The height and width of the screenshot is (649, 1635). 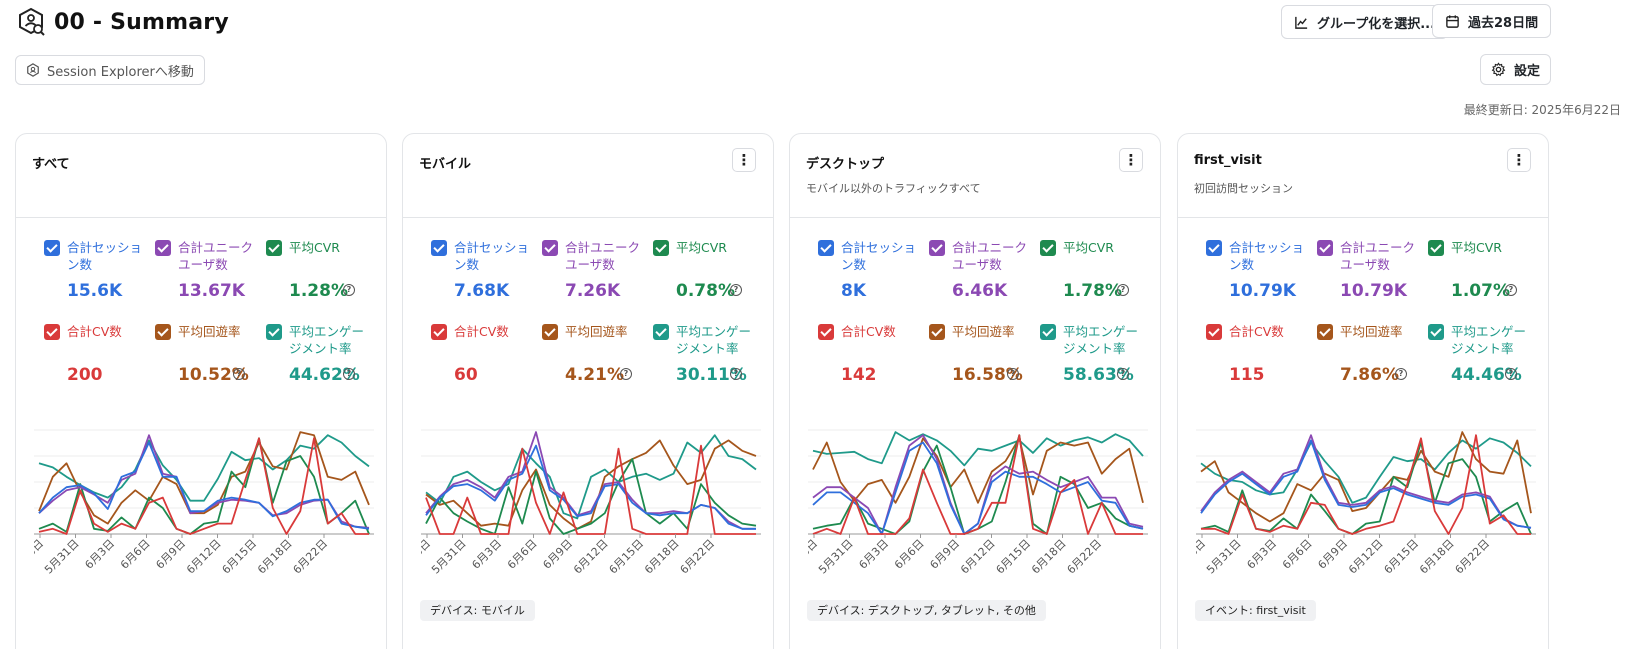 What do you see at coordinates (110, 70) in the screenshot?
I see `session-explorer-button: Session Explorerへ移動` at bounding box center [110, 70].